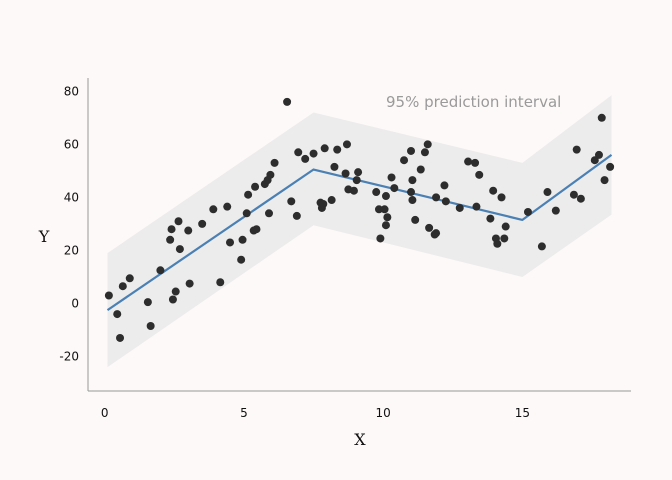 The image size is (672, 480). Describe the element at coordinates (71, 144) in the screenshot. I see `y-tick-label: 60` at that location.